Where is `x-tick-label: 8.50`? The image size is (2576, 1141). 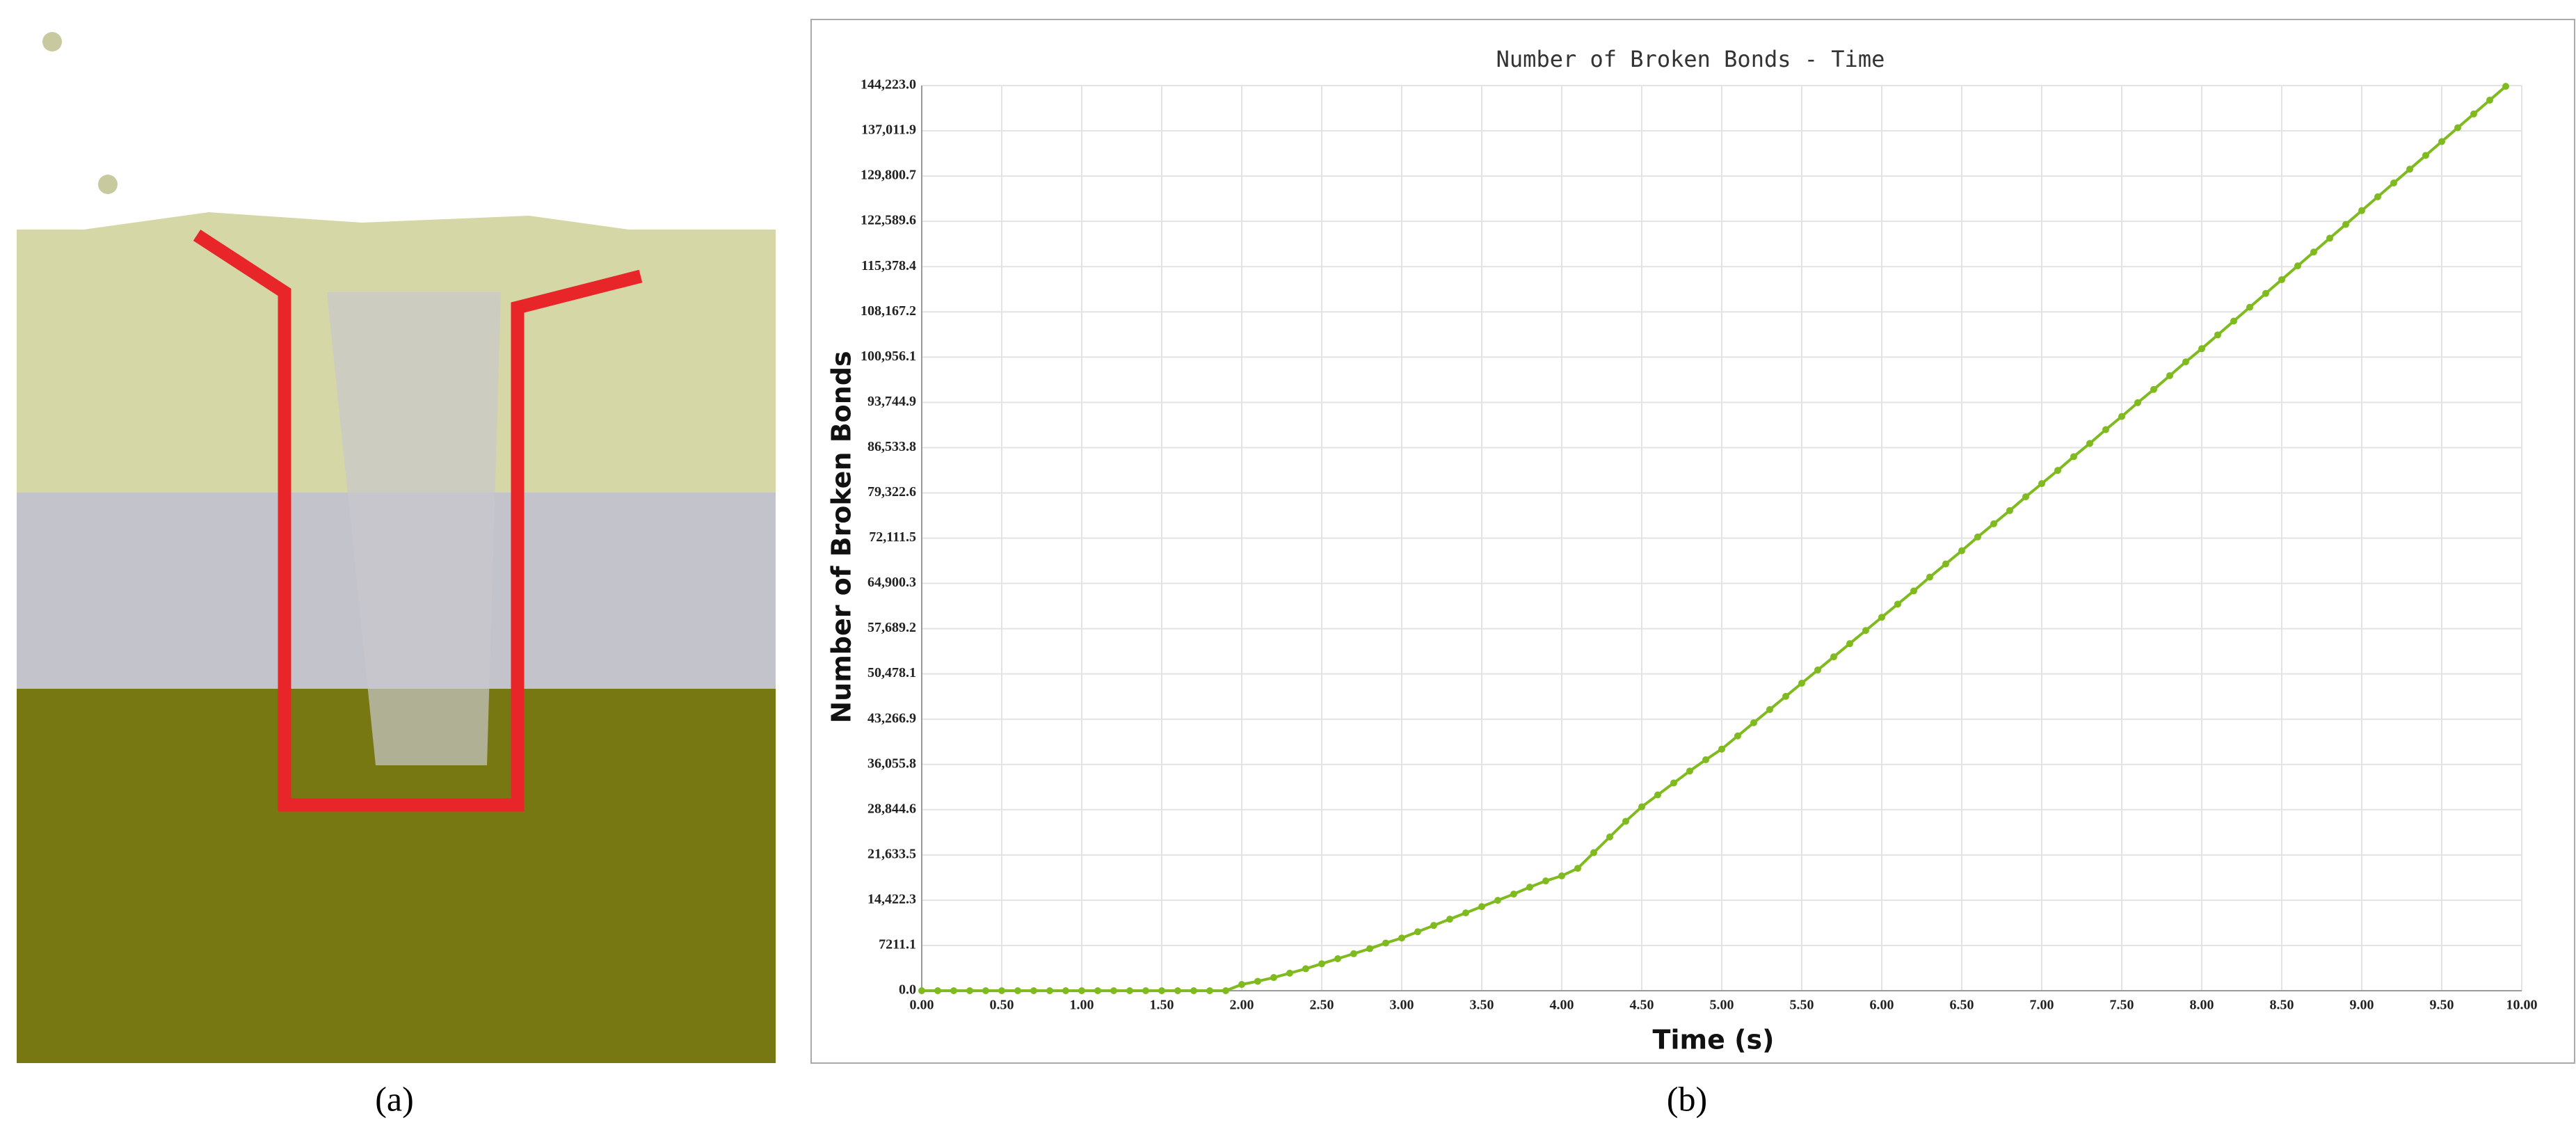 x-tick-label: 8.50 is located at coordinates (2282, 1005).